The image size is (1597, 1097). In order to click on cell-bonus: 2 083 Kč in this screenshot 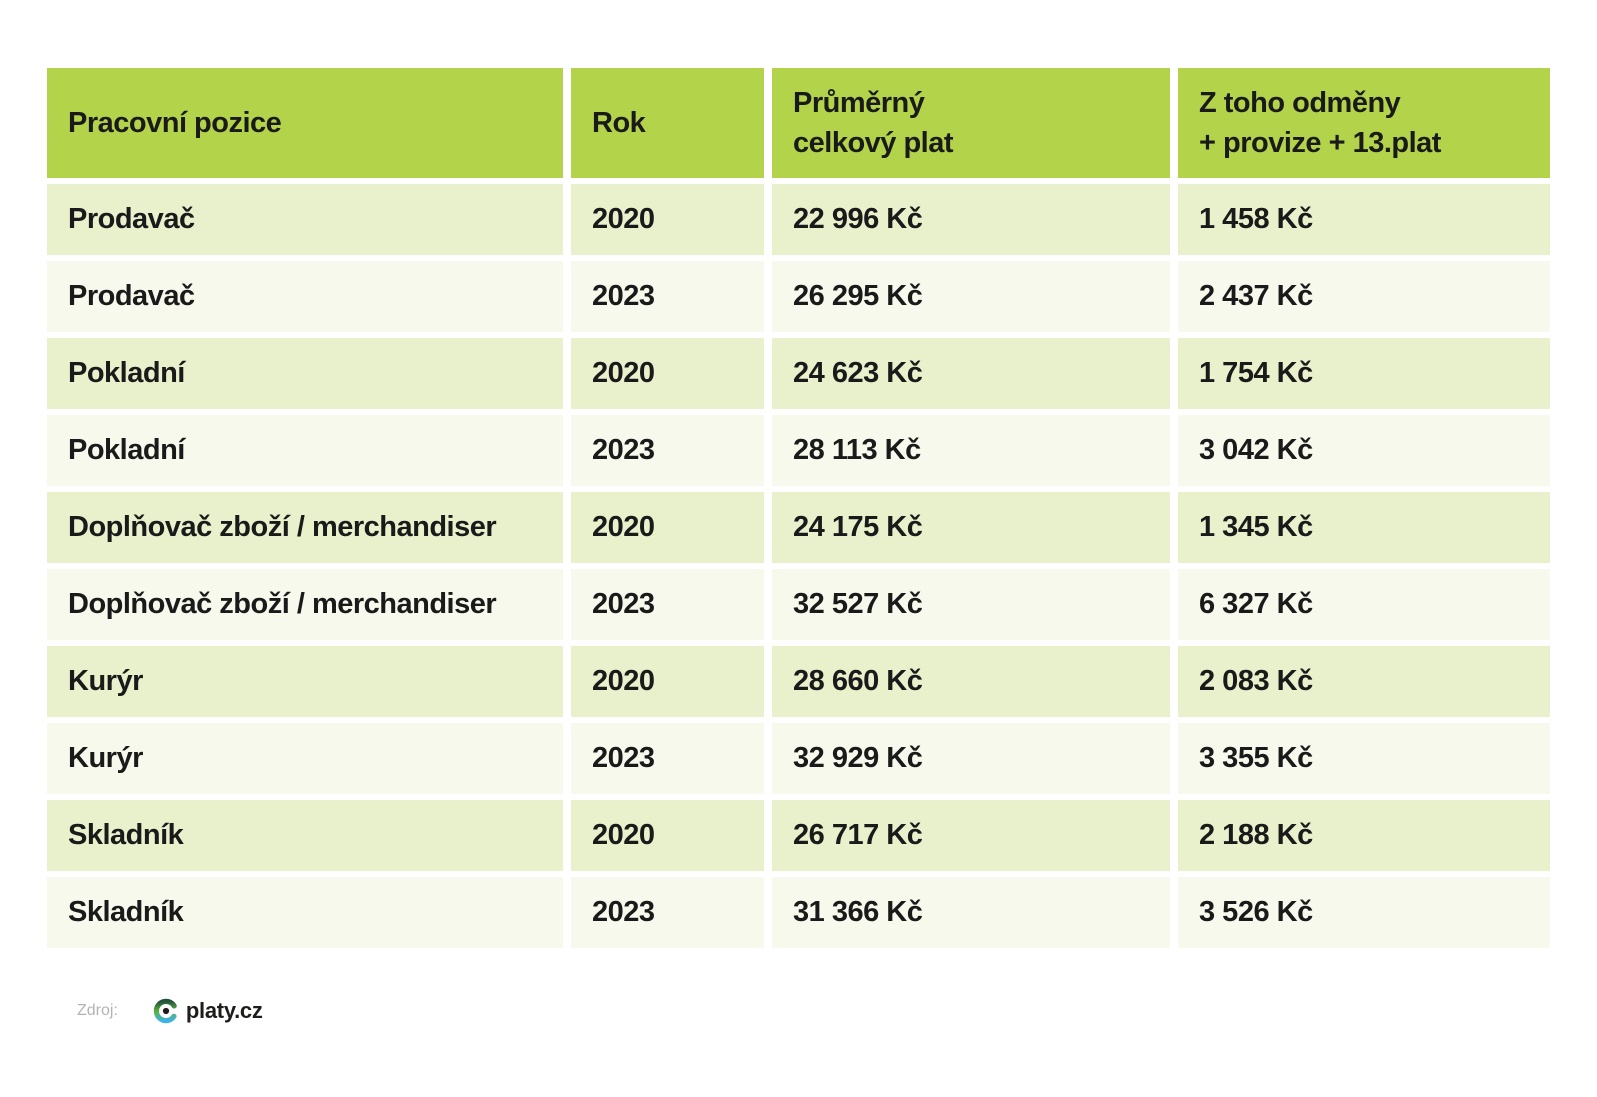, I will do `click(1364, 681)`.